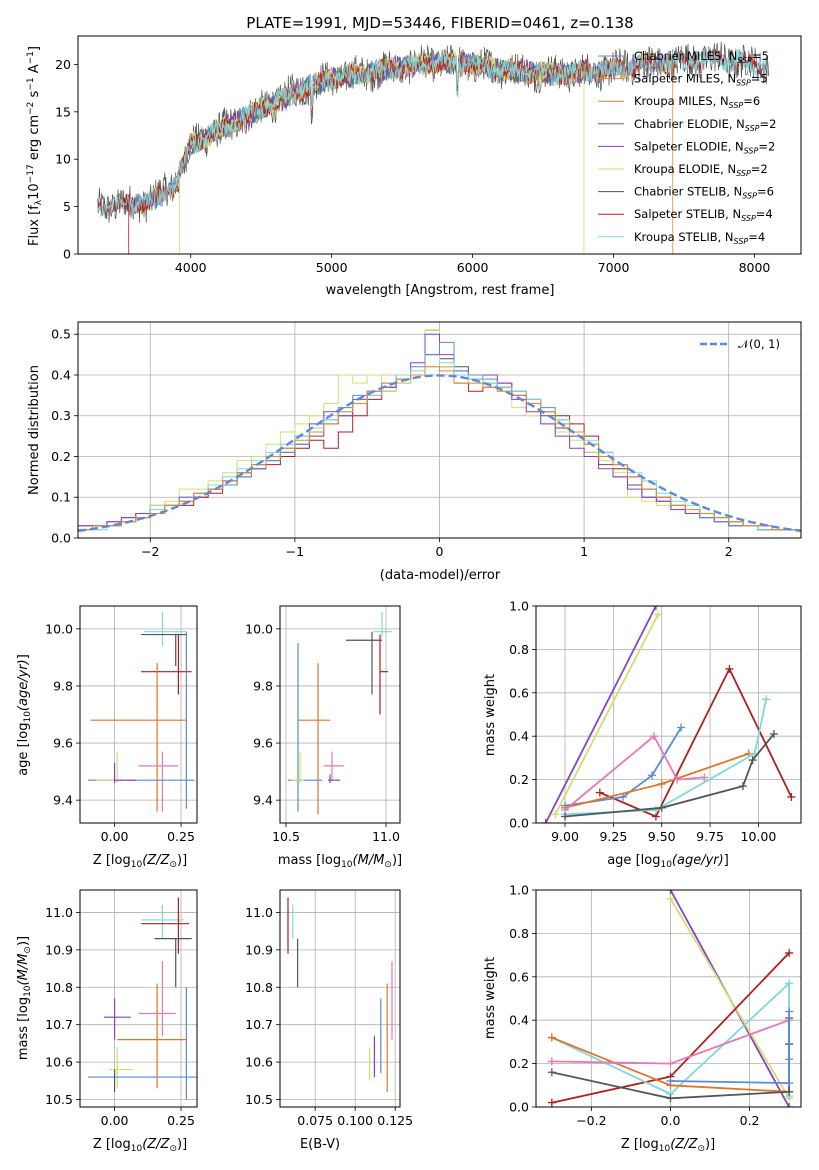  I want to click on mwage-ylabel: mass weight, so click(490, 715).